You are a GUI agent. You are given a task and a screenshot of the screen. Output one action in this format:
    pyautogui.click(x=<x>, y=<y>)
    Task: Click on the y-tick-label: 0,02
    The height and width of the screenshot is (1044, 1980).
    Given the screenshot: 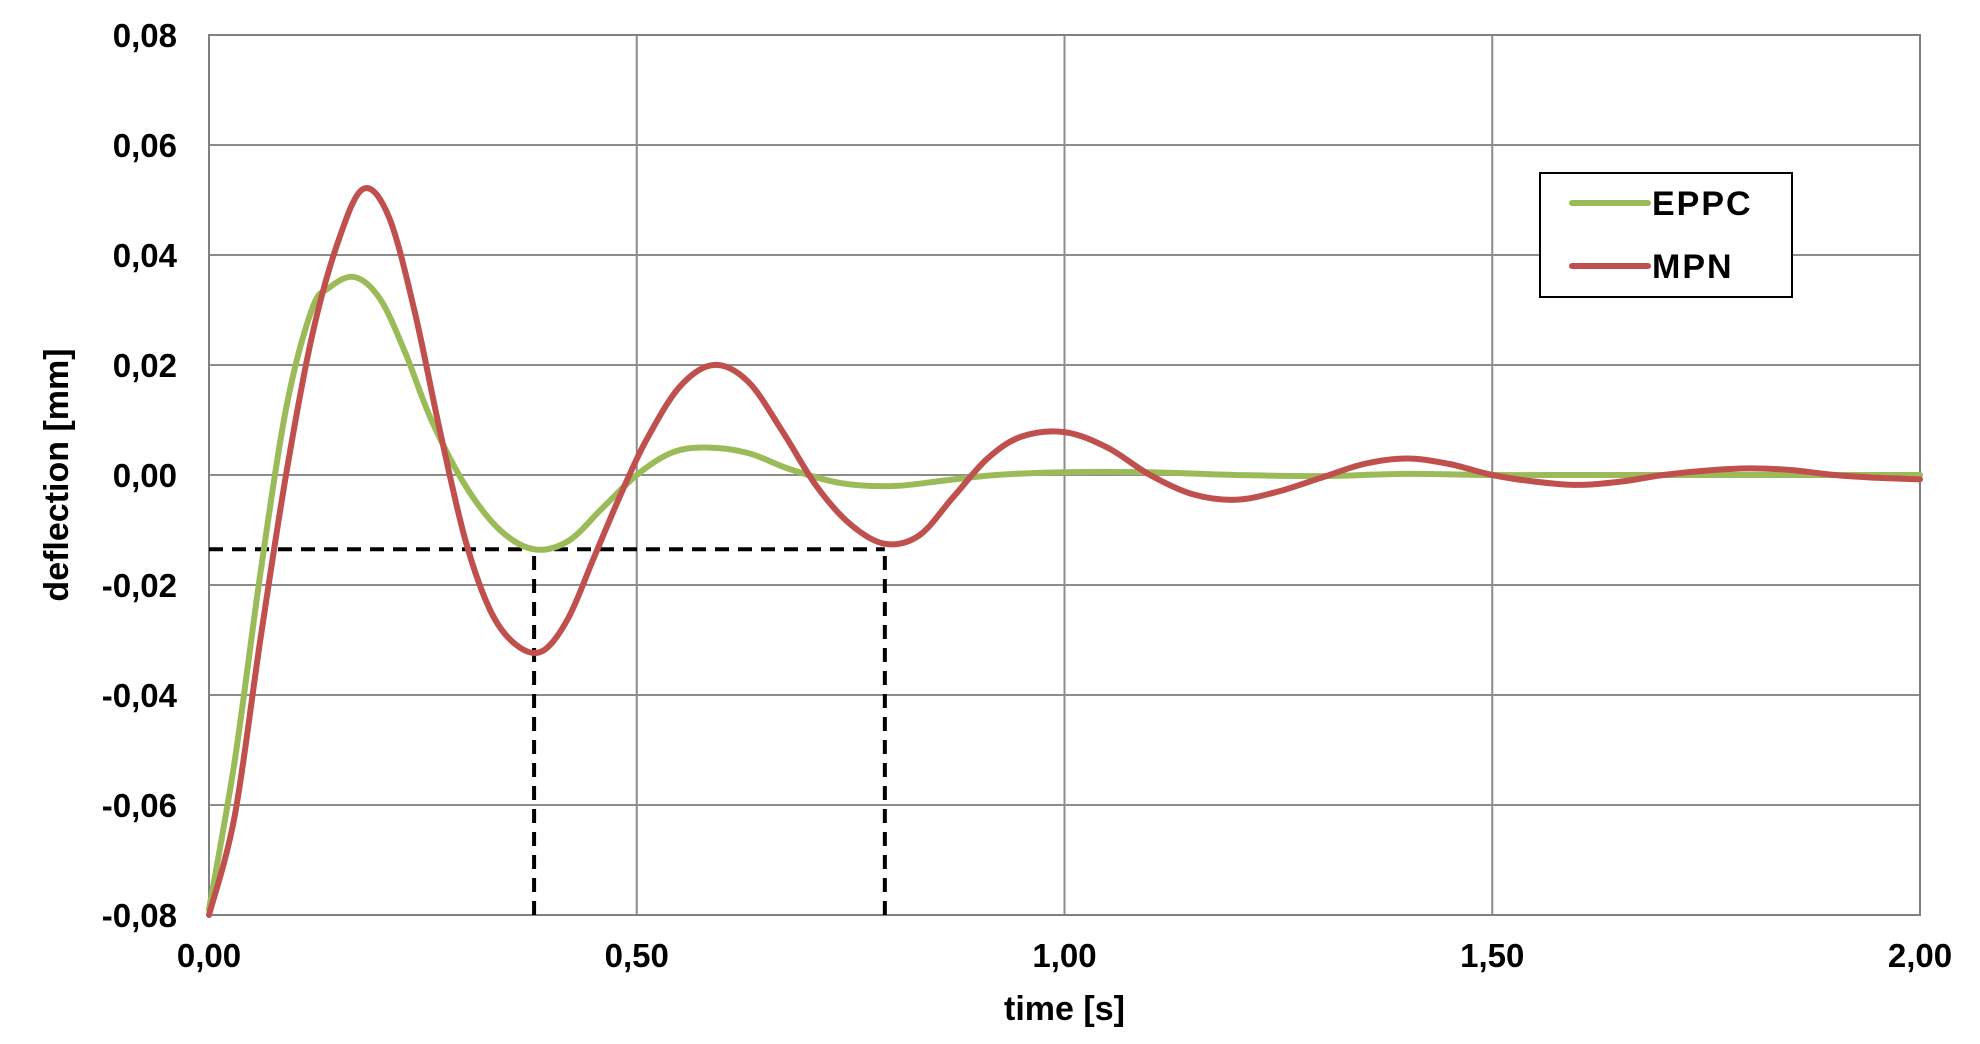 What is the action you would take?
    pyautogui.click(x=145, y=365)
    